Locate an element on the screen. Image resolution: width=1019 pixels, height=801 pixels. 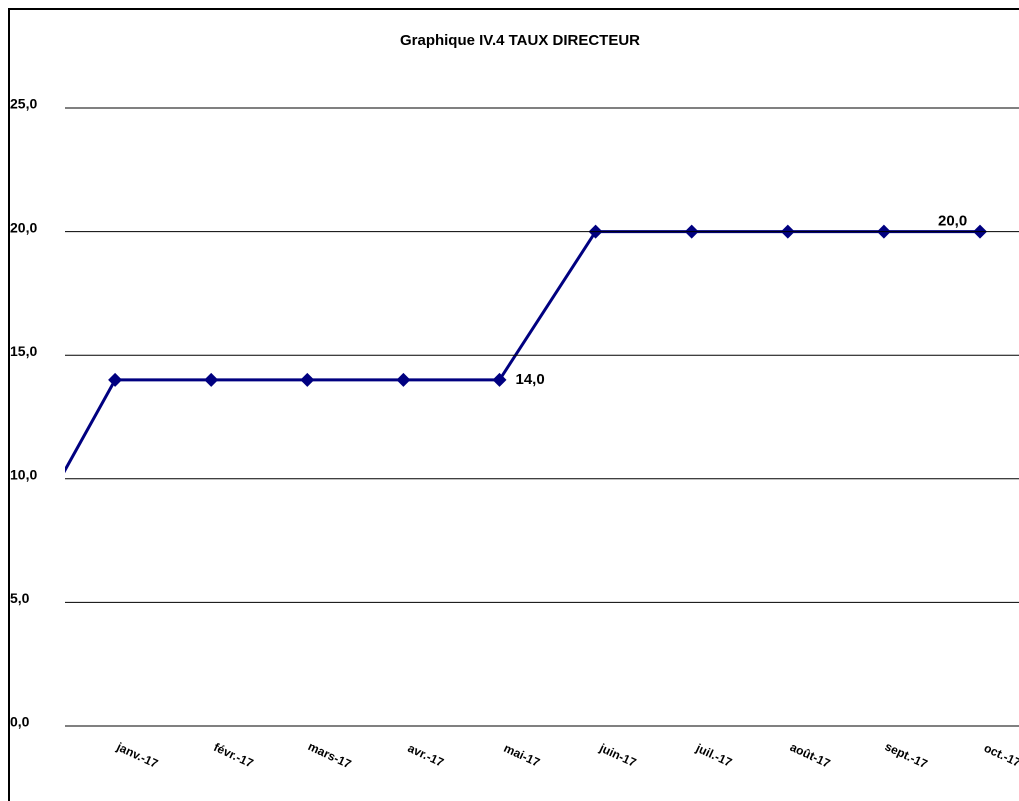
x-tick-label: mai-17 is located at coordinates (522, 755).